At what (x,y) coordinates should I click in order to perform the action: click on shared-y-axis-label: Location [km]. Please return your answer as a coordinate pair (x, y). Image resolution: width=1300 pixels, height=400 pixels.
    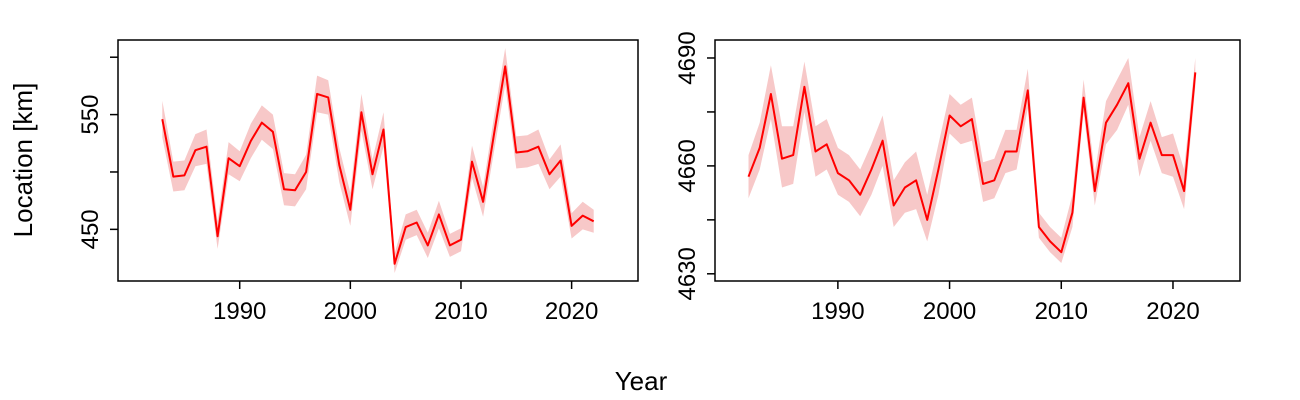
    Looking at the image, I should click on (23, 160).